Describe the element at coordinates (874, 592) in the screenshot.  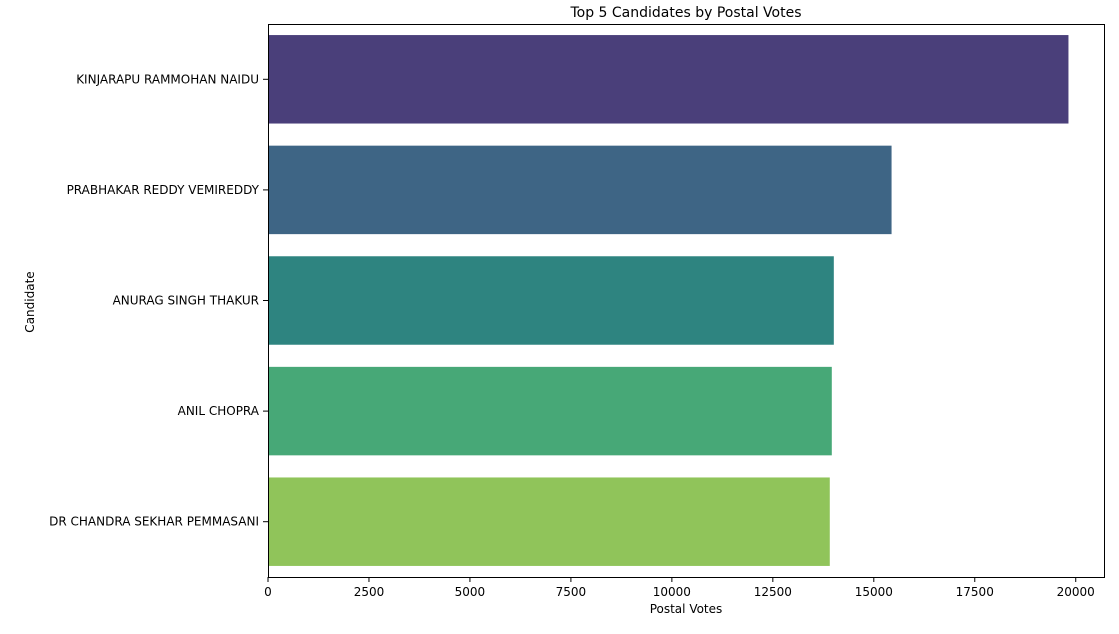
I see `x-tick-label: 15000` at that location.